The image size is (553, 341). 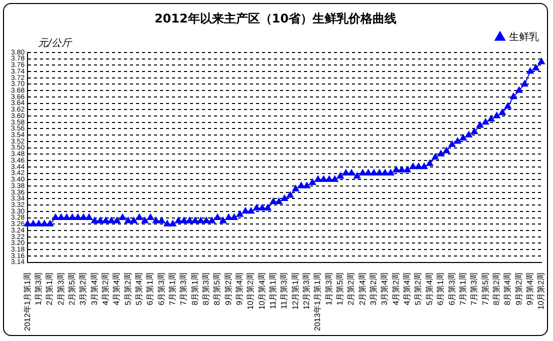 What do you see at coordinates (295, 291) in the screenshot?
I see `x-tick-label: 12月第1周` at bounding box center [295, 291].